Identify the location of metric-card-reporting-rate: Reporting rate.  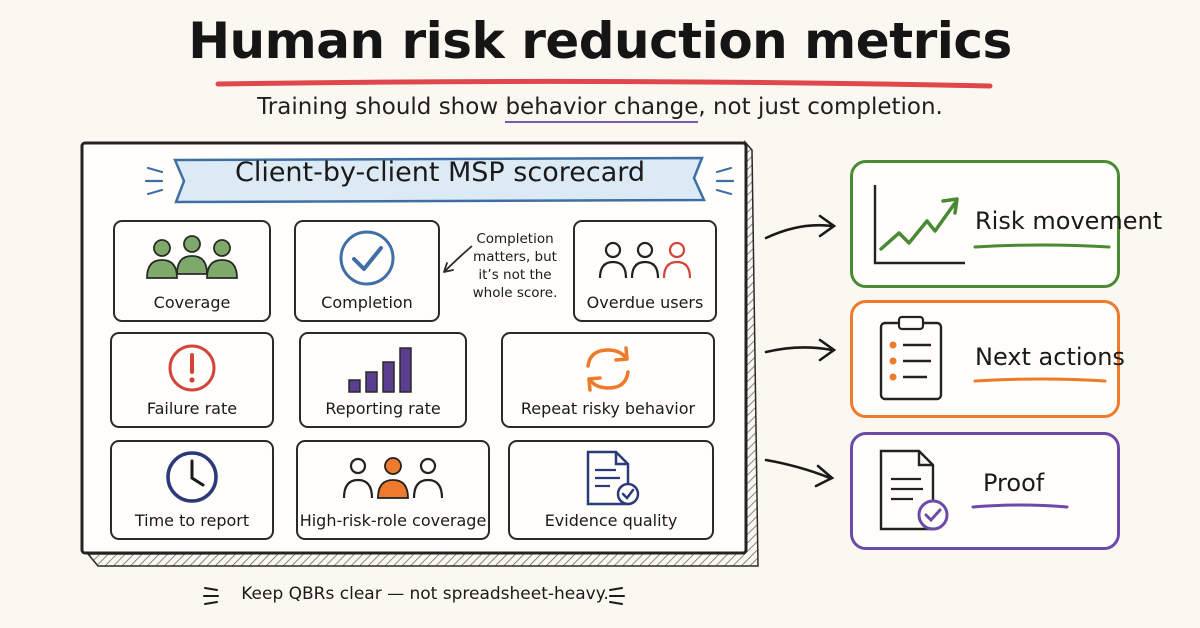
(383, 380).